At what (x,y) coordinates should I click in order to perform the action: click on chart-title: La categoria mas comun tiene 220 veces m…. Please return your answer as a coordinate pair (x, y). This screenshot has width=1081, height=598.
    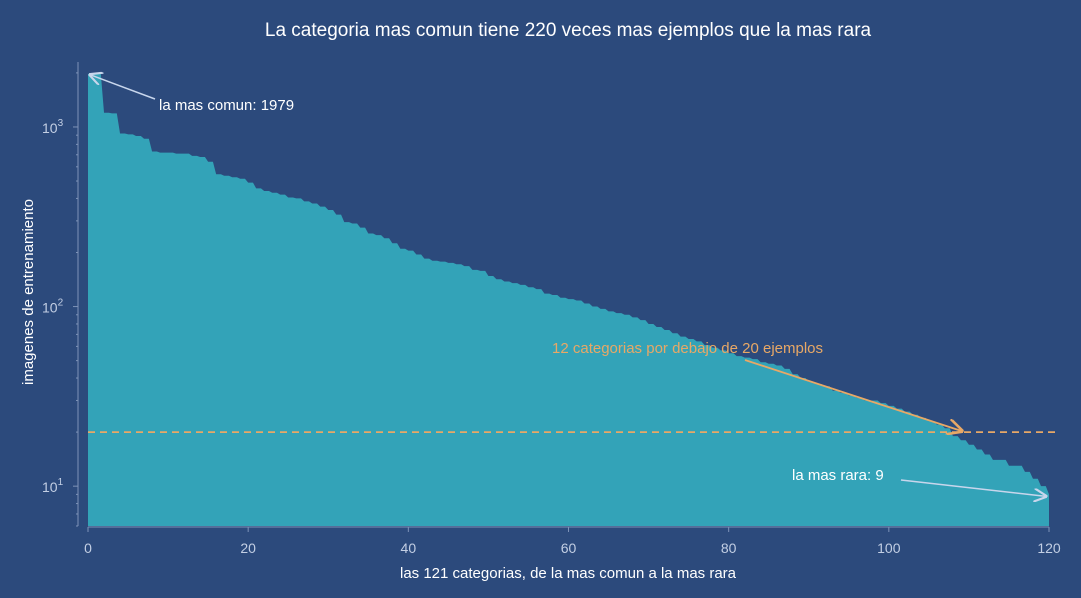
    Looking at the image, I should click on (568, 30).